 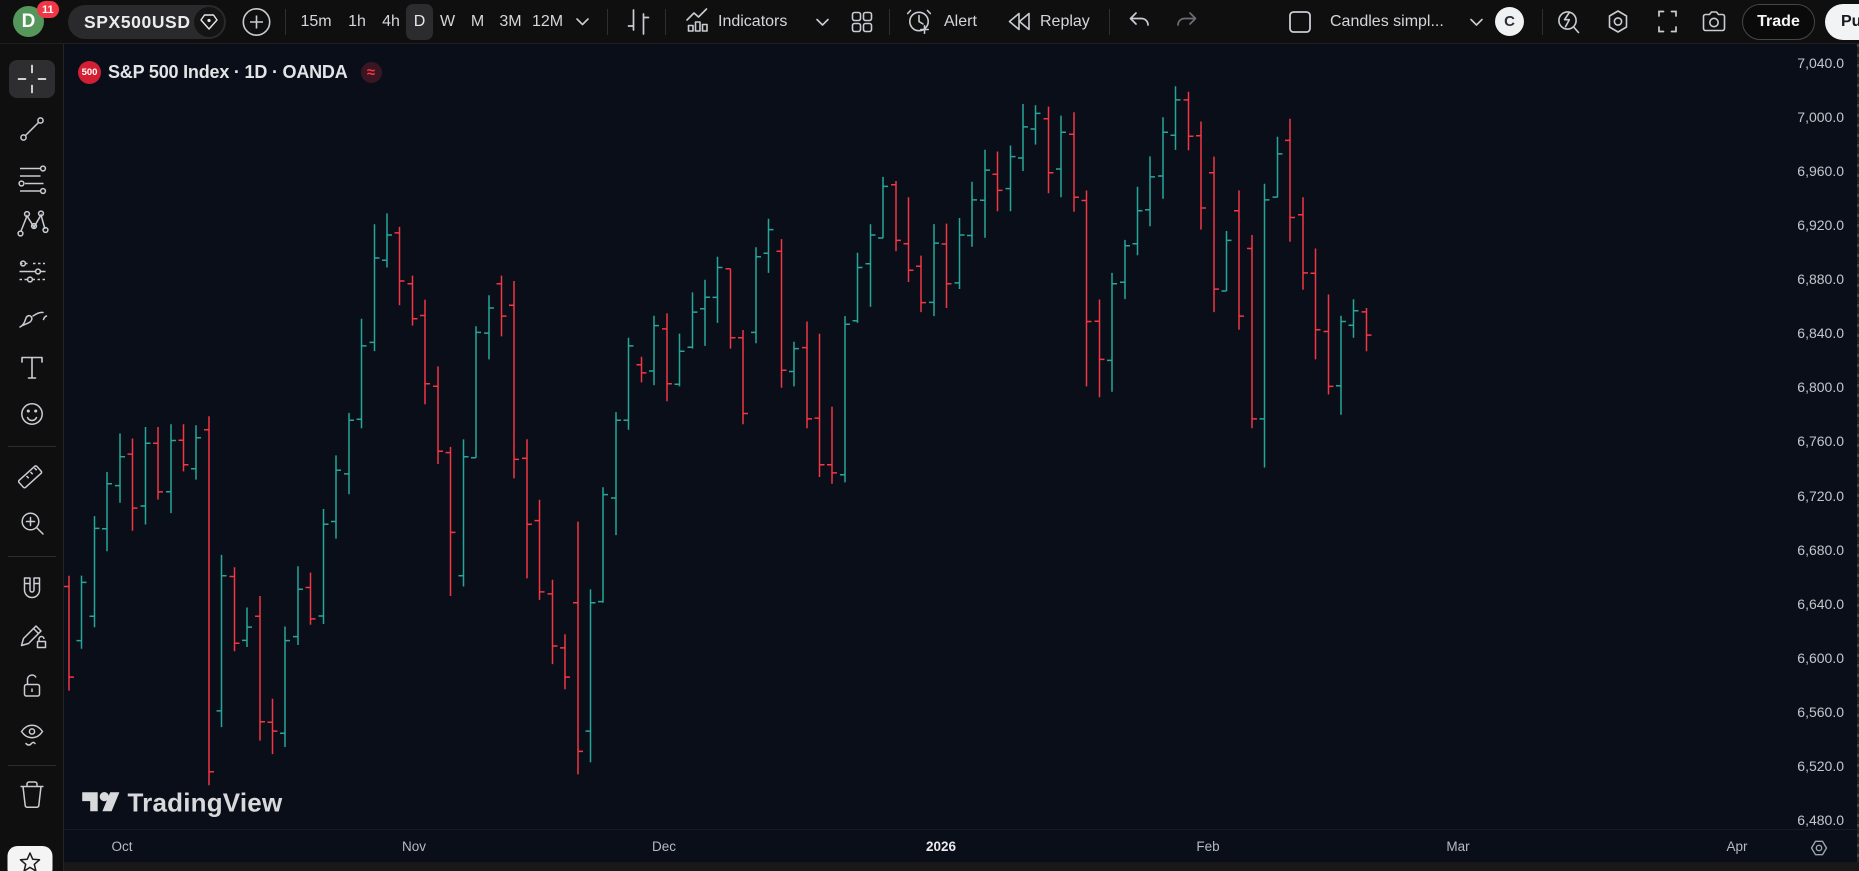 I want to click on svg-text: TradingView, so click(x=205, y=802).